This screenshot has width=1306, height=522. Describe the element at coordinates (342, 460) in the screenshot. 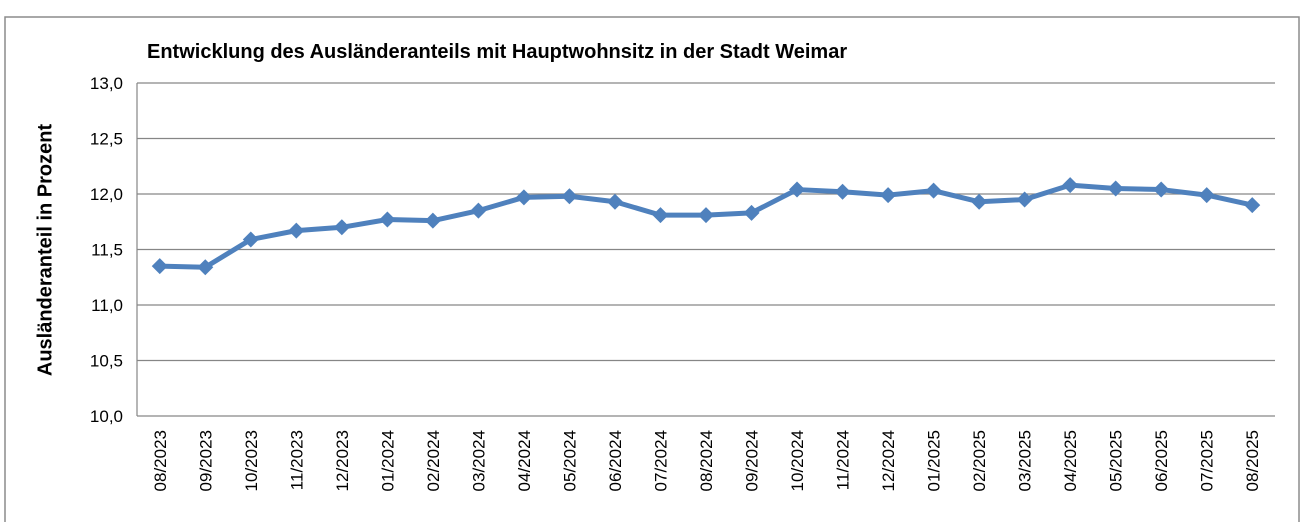

I see `x-tick-label: 12/2023` at that location.